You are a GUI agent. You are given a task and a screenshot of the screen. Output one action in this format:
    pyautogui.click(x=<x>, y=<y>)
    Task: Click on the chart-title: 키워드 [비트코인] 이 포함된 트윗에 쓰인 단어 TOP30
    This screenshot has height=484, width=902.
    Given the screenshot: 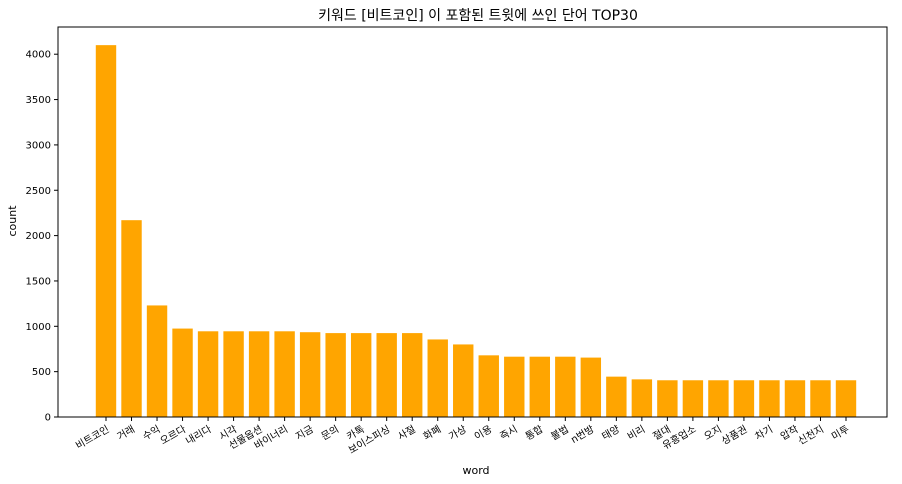 What is the action you would take?
    pyautogui.click(x=478, y=16)
    